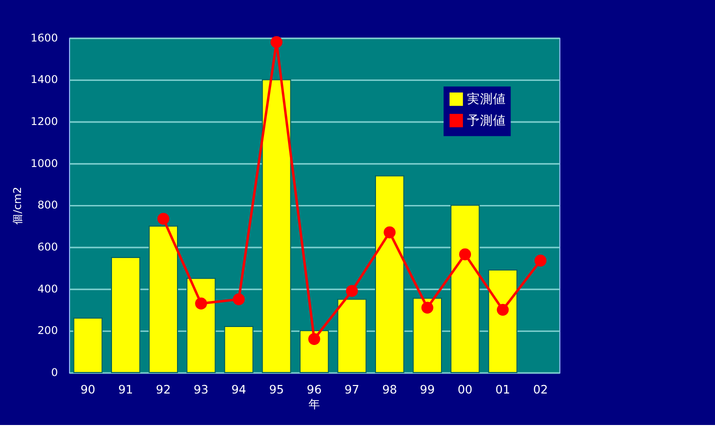 This screenshot has height=441, width=715. I want to click on x-tick-label: 98, so click(390, 389).